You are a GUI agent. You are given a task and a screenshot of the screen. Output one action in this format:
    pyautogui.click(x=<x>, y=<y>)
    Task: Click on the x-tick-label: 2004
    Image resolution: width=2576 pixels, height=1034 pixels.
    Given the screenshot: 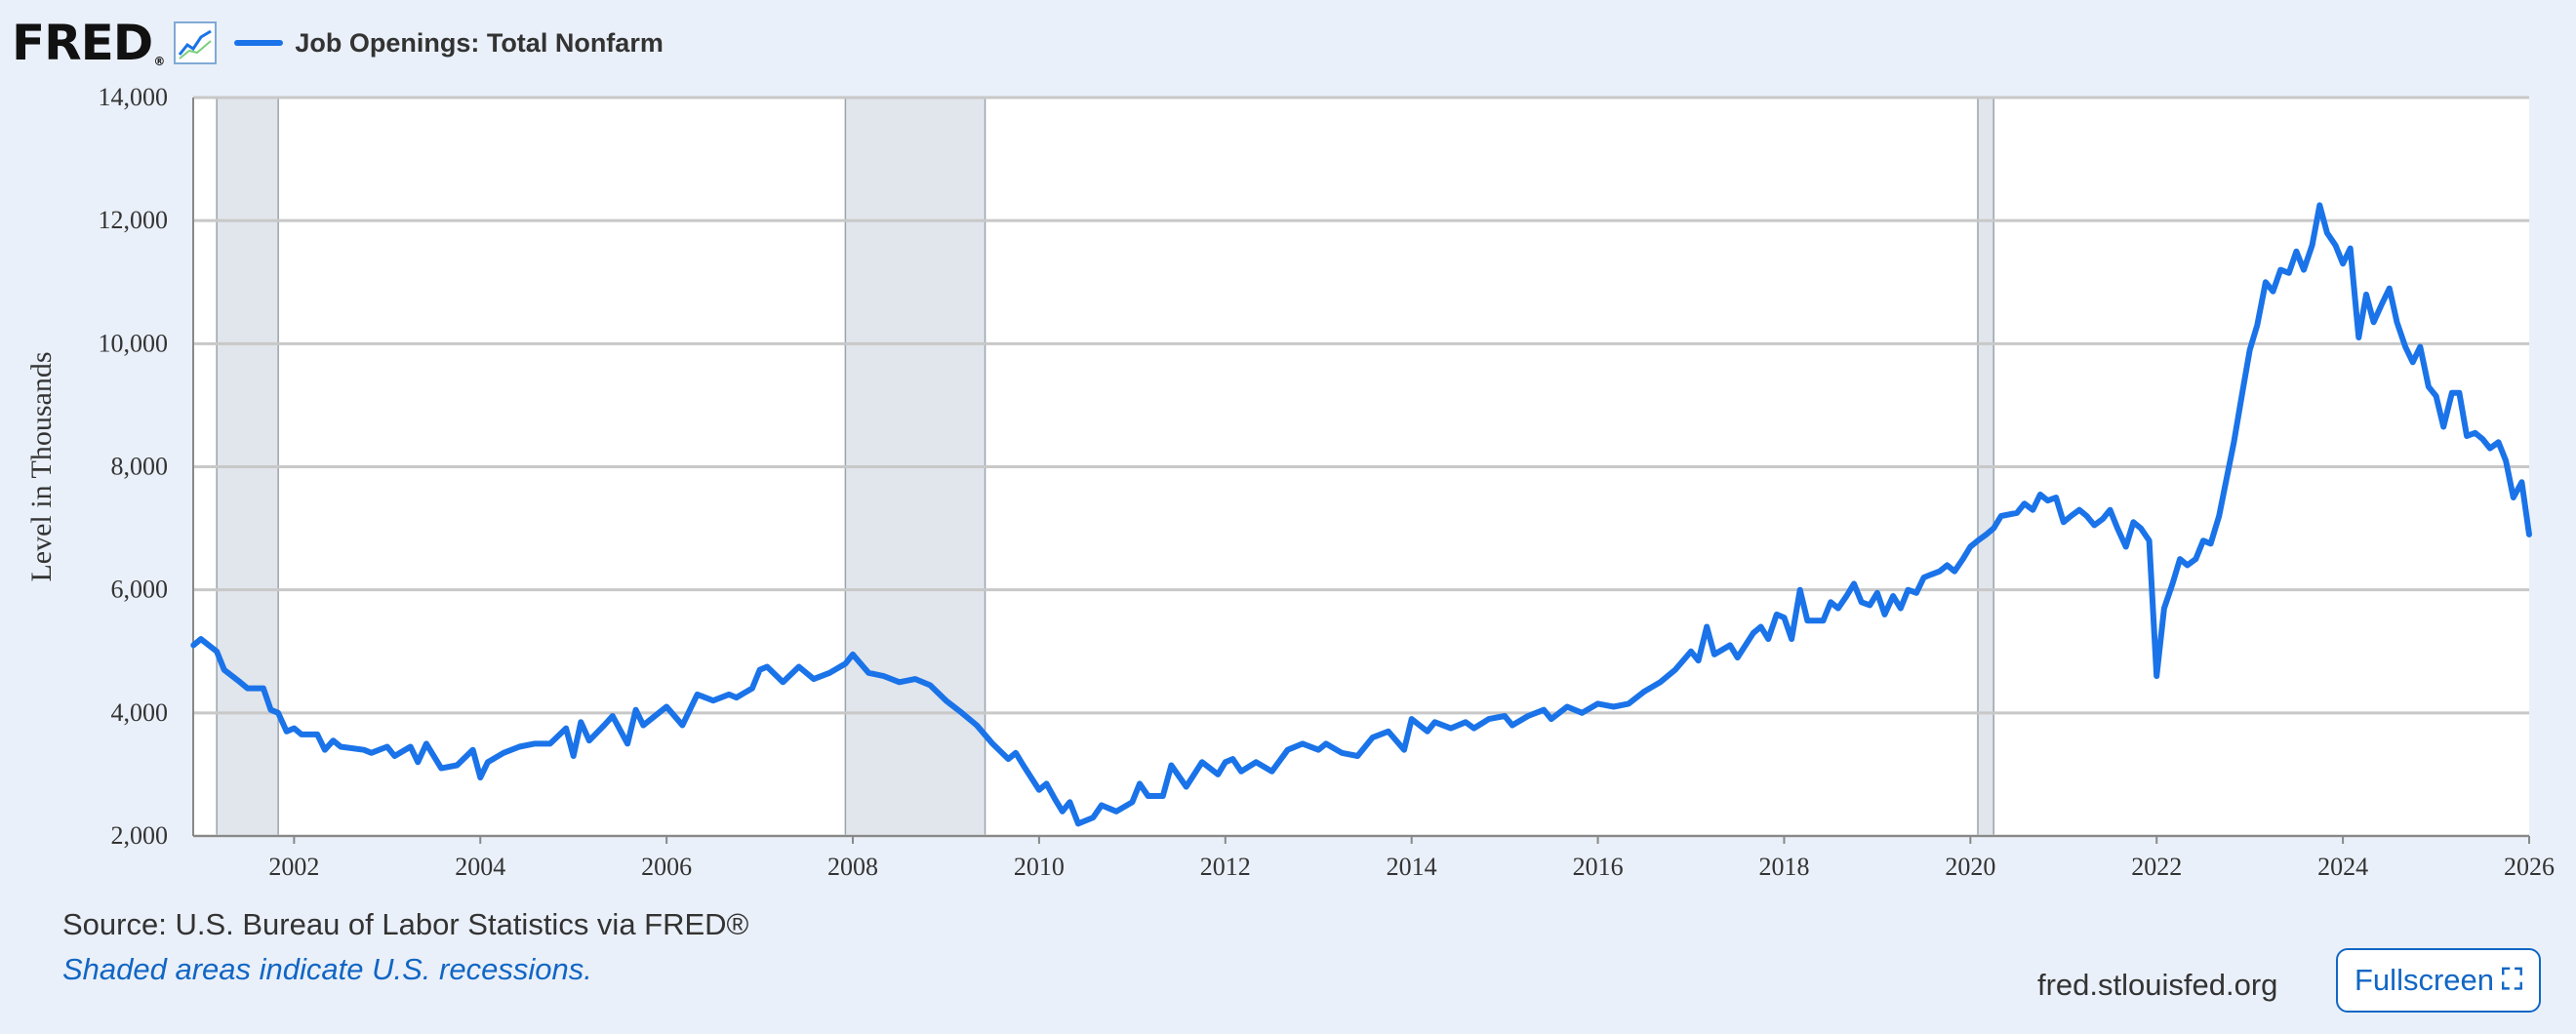 What is the action you would take?
    pyautogui.click(x=480, y=866)
    